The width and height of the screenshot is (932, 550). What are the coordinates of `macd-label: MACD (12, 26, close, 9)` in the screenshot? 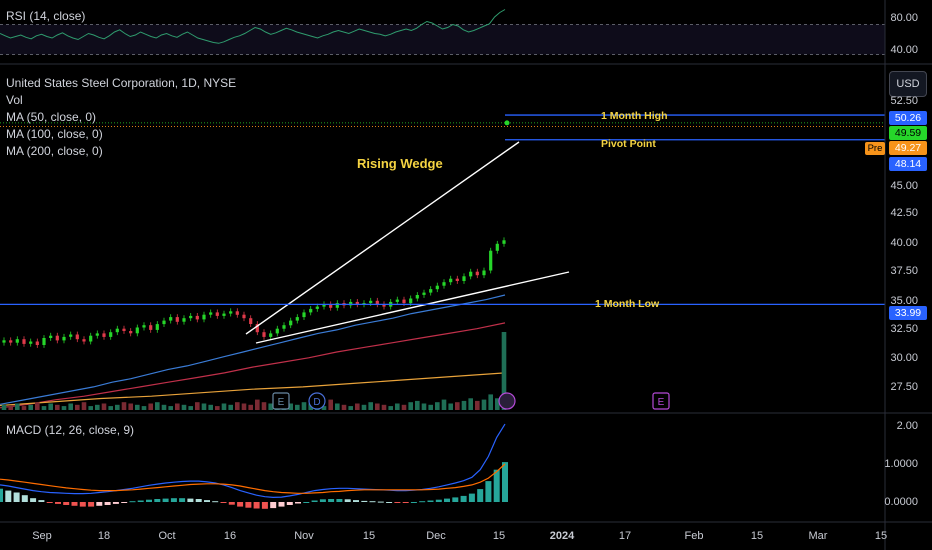 It's located at (70, 430).